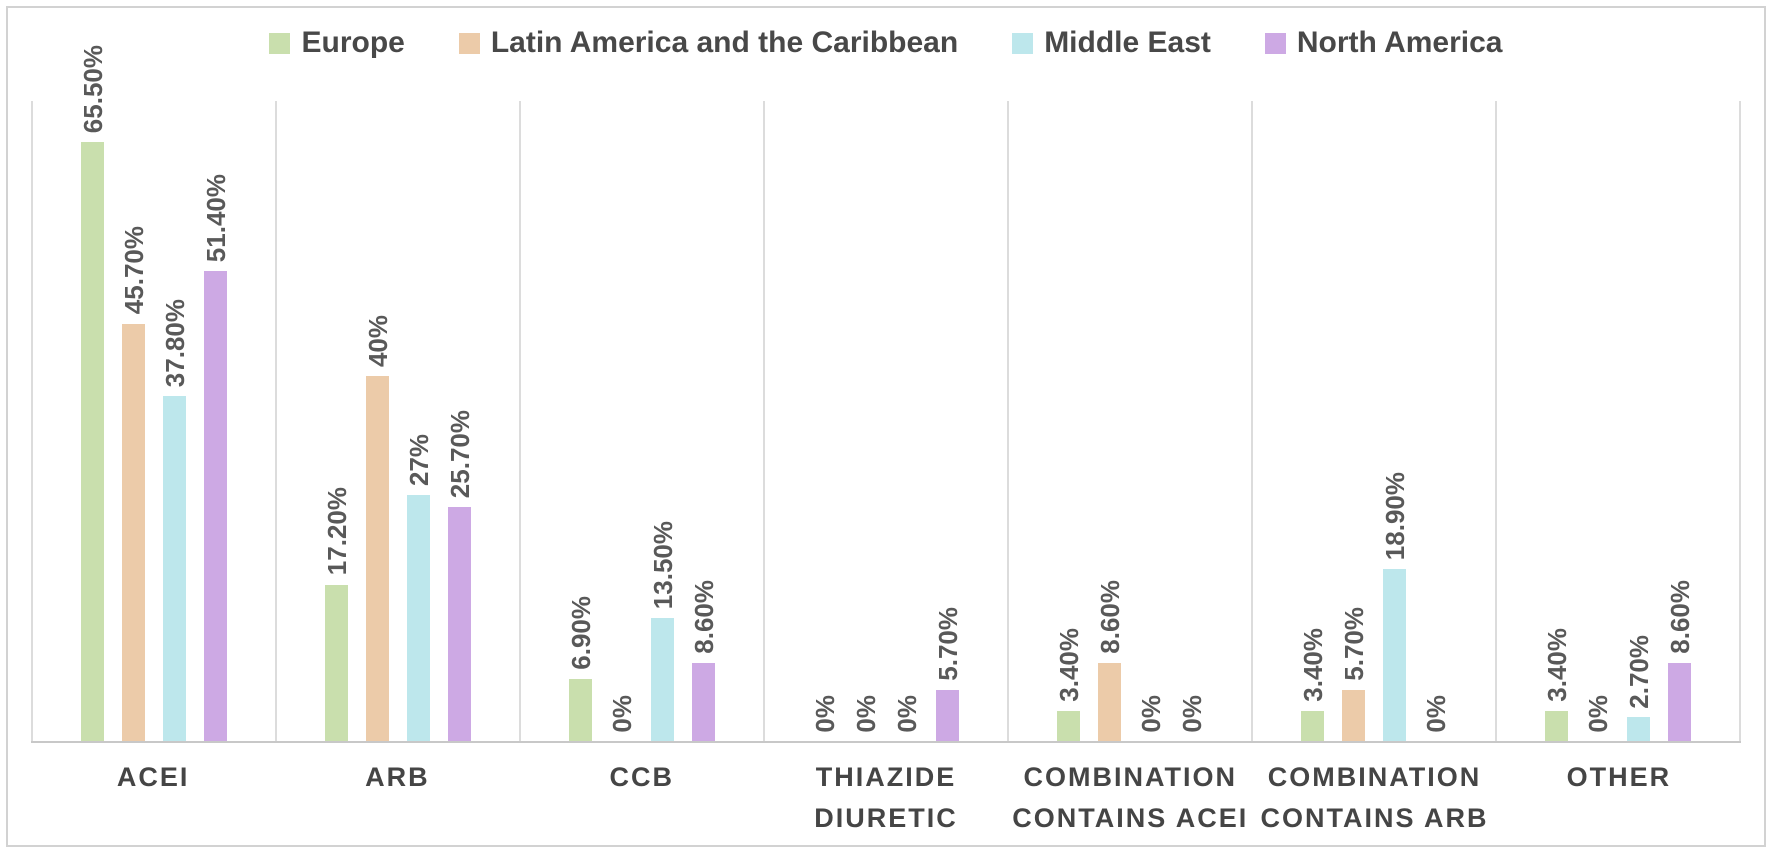  I want to click on bar-value-label: 18.90%, so click(1394, 515).